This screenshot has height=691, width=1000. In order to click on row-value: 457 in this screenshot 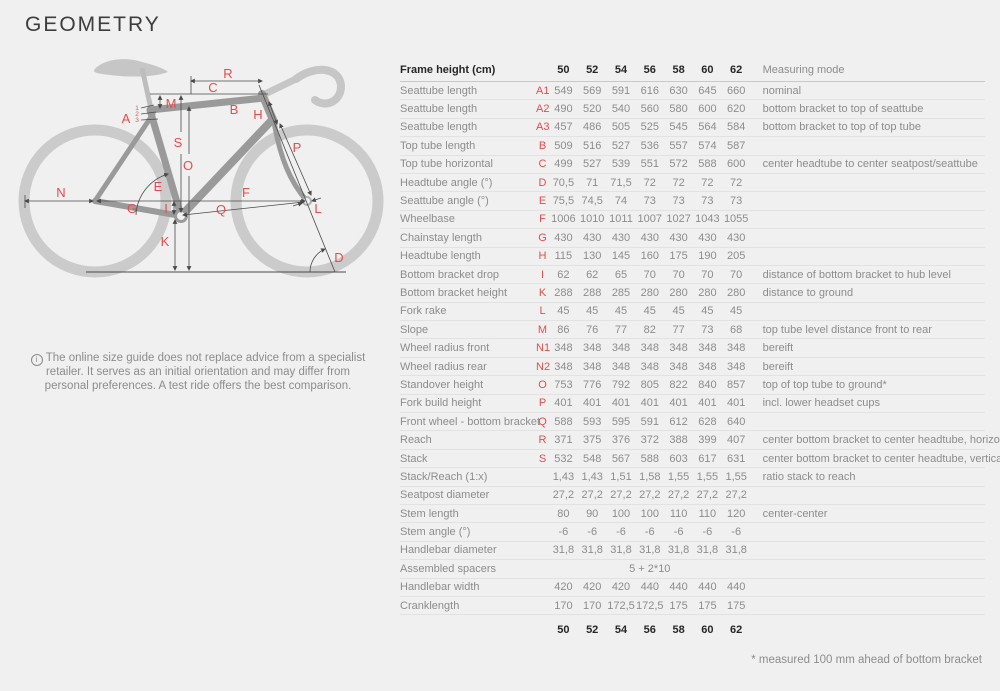, I will do `click(563, 127)`.